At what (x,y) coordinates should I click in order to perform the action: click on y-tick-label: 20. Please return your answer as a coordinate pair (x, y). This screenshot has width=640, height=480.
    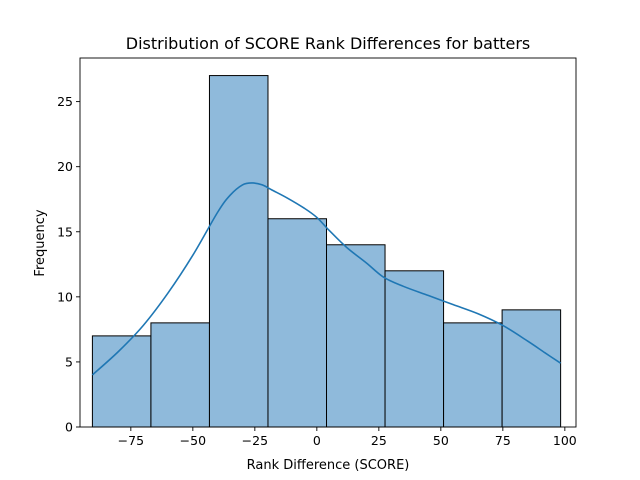
    Looking at the image, I should click on (65, 166).